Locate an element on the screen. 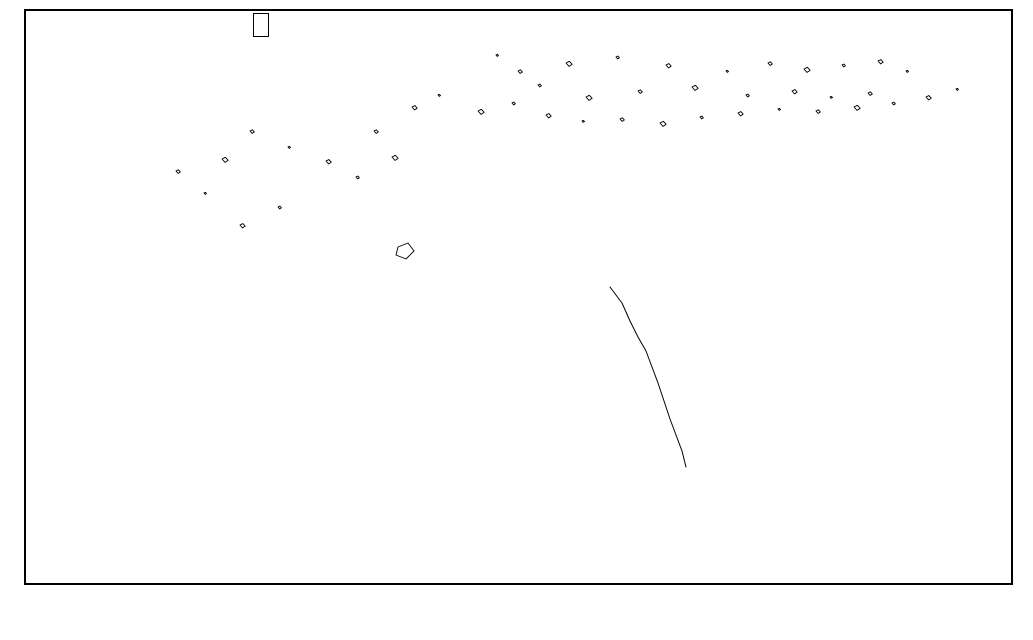 The height and width of the screenshot is (640, 1033). plot-title-box is located at coordinates (261, 25).